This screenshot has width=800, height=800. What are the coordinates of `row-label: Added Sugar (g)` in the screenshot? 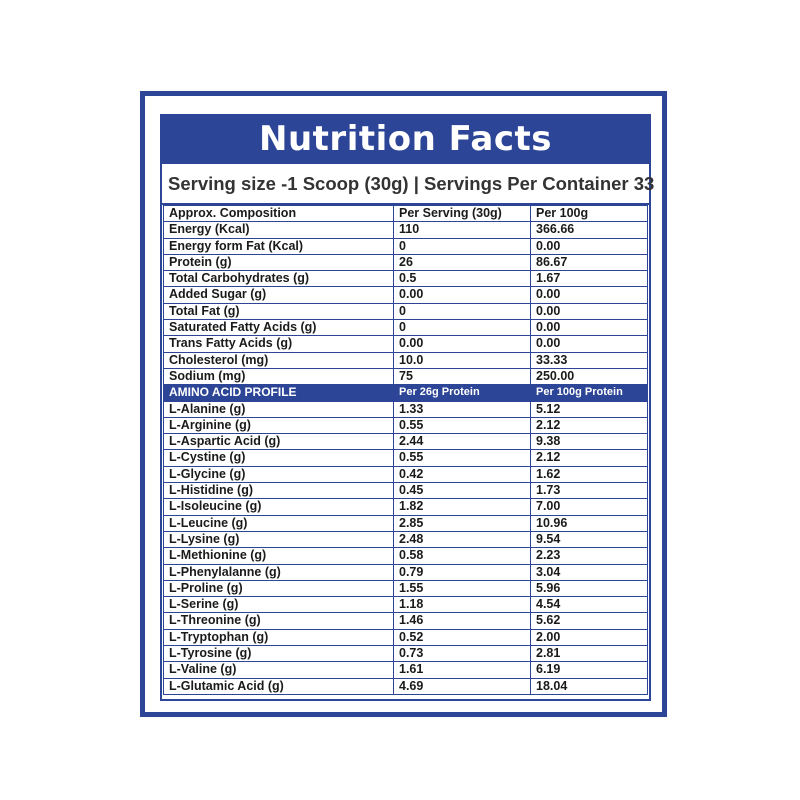 It's located at (278, 295).